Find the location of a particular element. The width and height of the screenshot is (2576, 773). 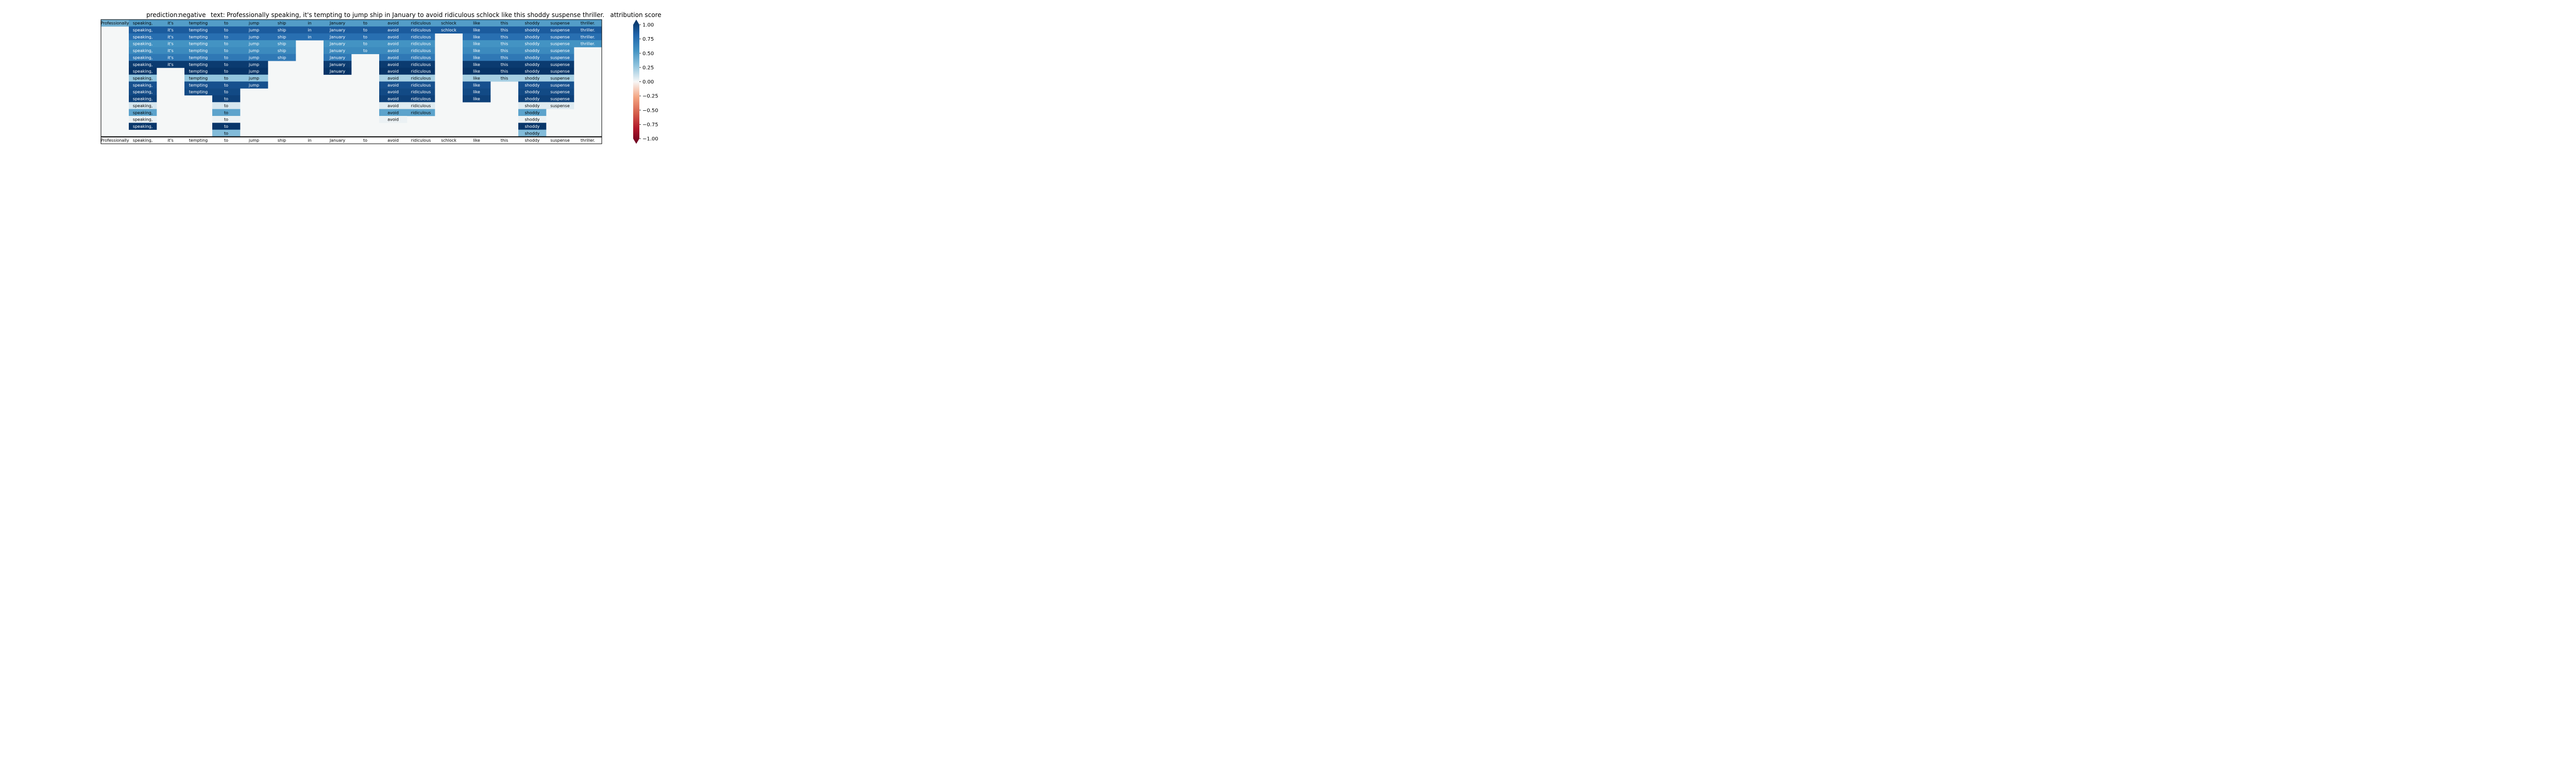

colorbar-tick-label: 0.25 is located at coordinates (648, 68).